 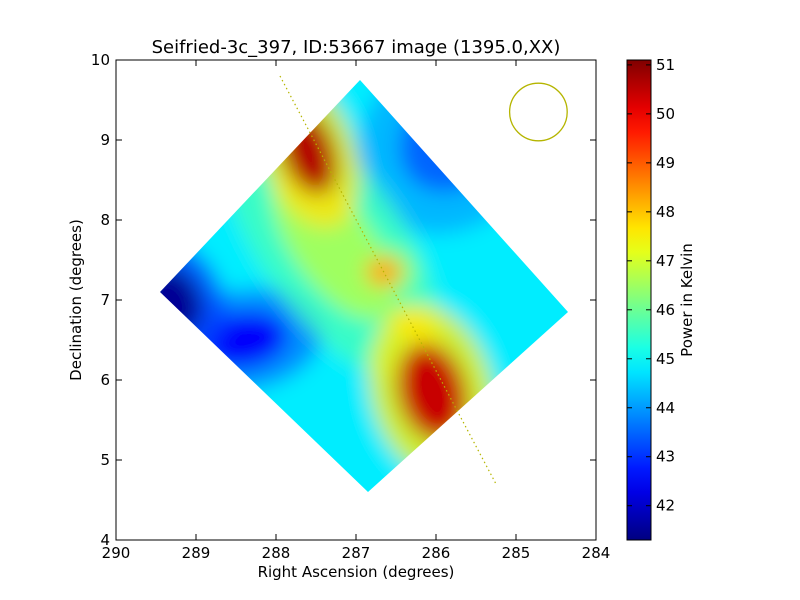 I want to click on colorbar-tick-label: 50, so click(x=665, y=114).